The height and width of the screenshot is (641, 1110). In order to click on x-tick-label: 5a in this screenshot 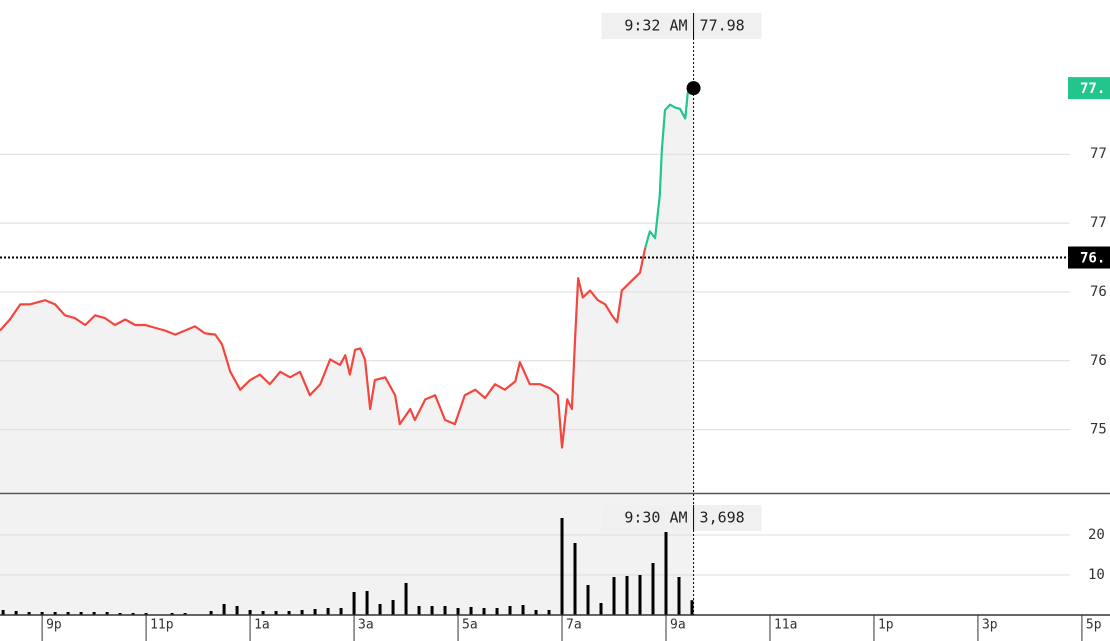, I will do `click(470, 625)`.